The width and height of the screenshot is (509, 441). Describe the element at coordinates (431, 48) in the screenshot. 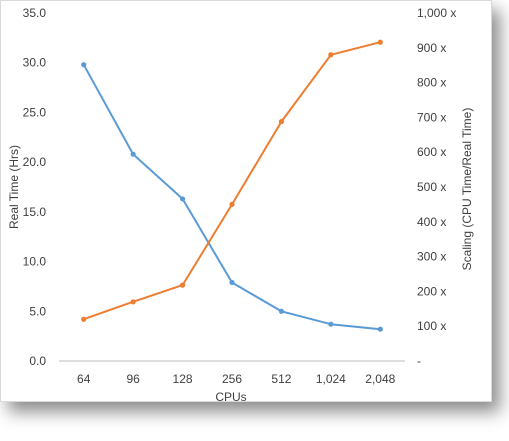

I see `right-y-tick-label: 900 x` at that location.